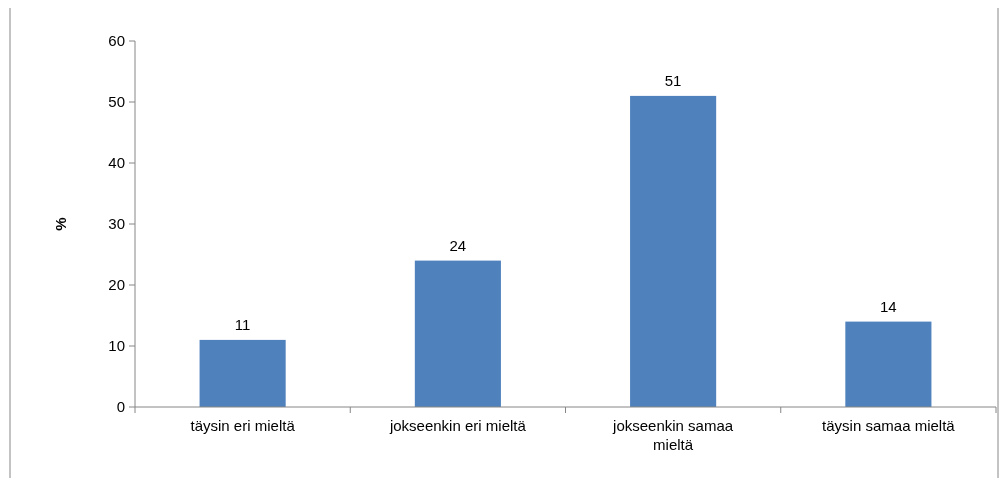 This screenshot has width=1008, height=486. Describe the element at coordinates (116, 41) in the screenshot. I see `y-tick-label: 60` at that location.